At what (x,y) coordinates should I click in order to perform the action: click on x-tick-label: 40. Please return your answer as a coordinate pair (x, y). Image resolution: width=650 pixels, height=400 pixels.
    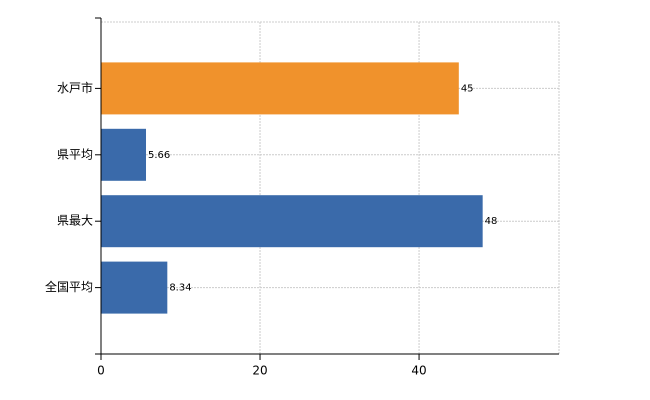
    Looking at the image, I should click on (418, 371).